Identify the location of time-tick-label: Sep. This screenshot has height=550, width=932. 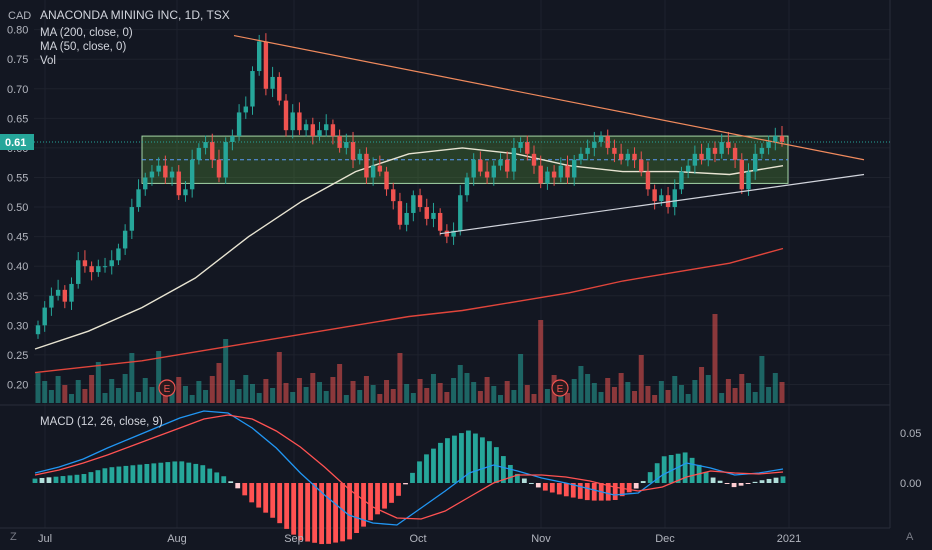
(294, 539).